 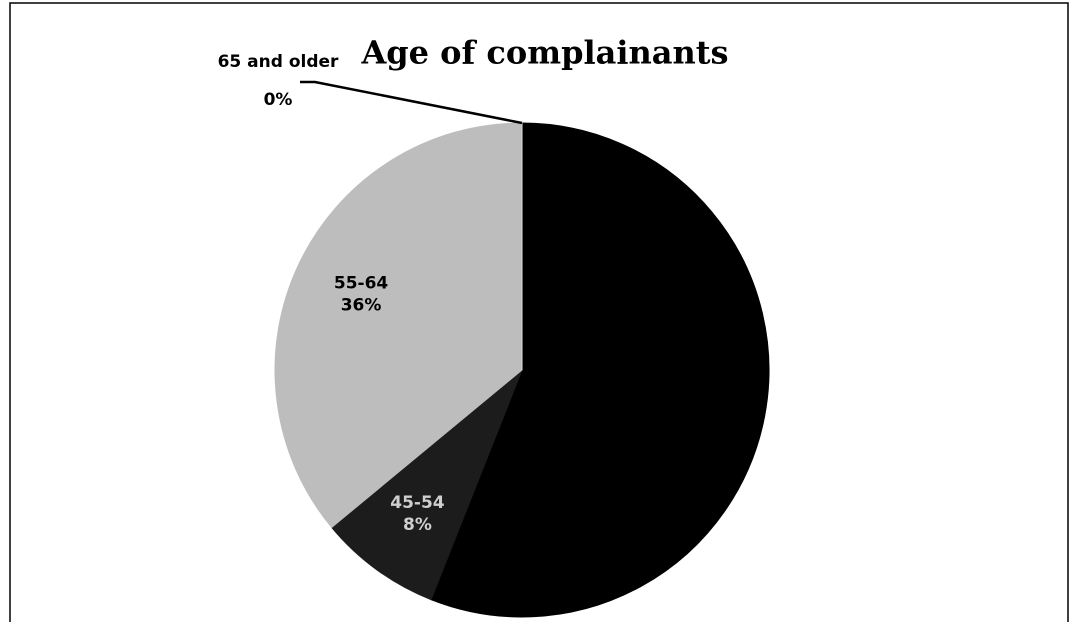 I want to click on chart-title: Age of complainants, so click(x=544, y=53).